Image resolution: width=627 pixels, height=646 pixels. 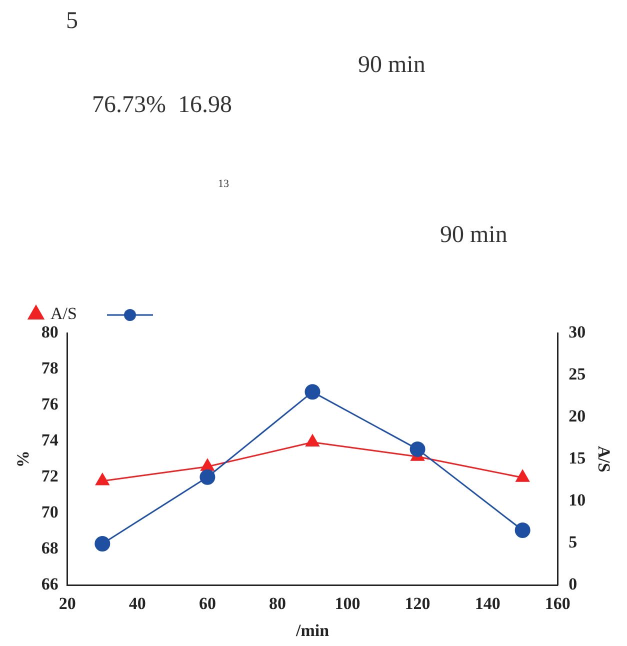 I want to click on y2-tick-label: 25, so click(x=577, y=374).